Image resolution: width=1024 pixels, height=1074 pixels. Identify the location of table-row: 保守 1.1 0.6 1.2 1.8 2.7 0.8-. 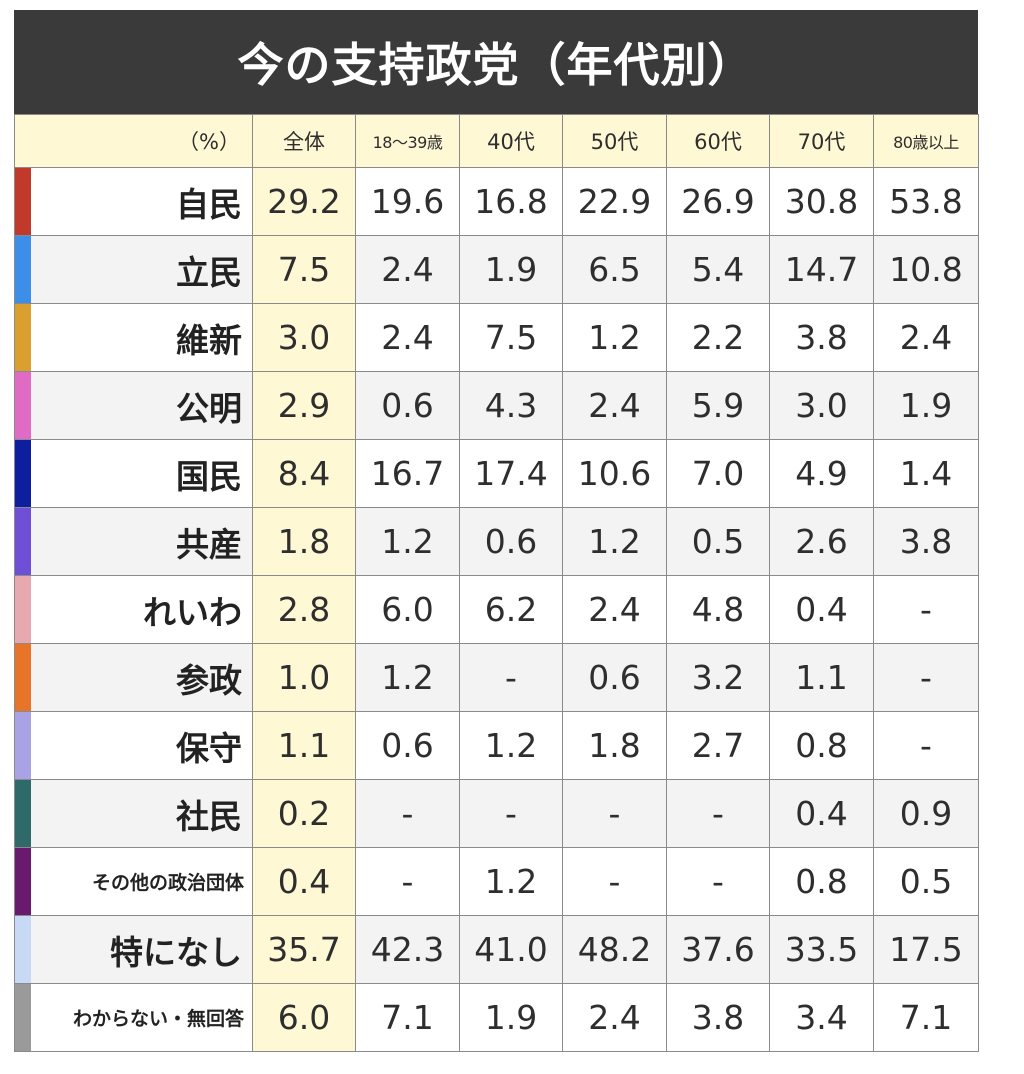
(496, 745).